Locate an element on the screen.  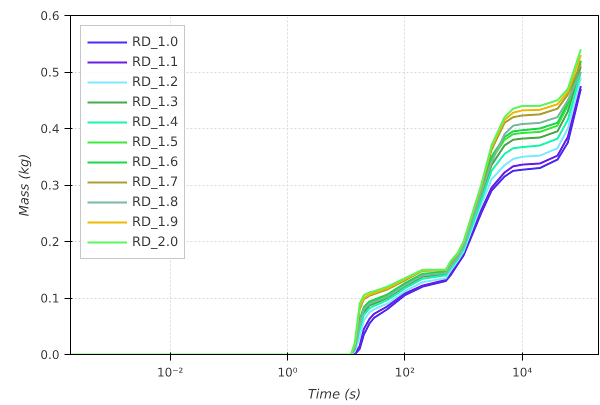
y-axis-title: Mass (kg) is located at coordinates (24, 185).